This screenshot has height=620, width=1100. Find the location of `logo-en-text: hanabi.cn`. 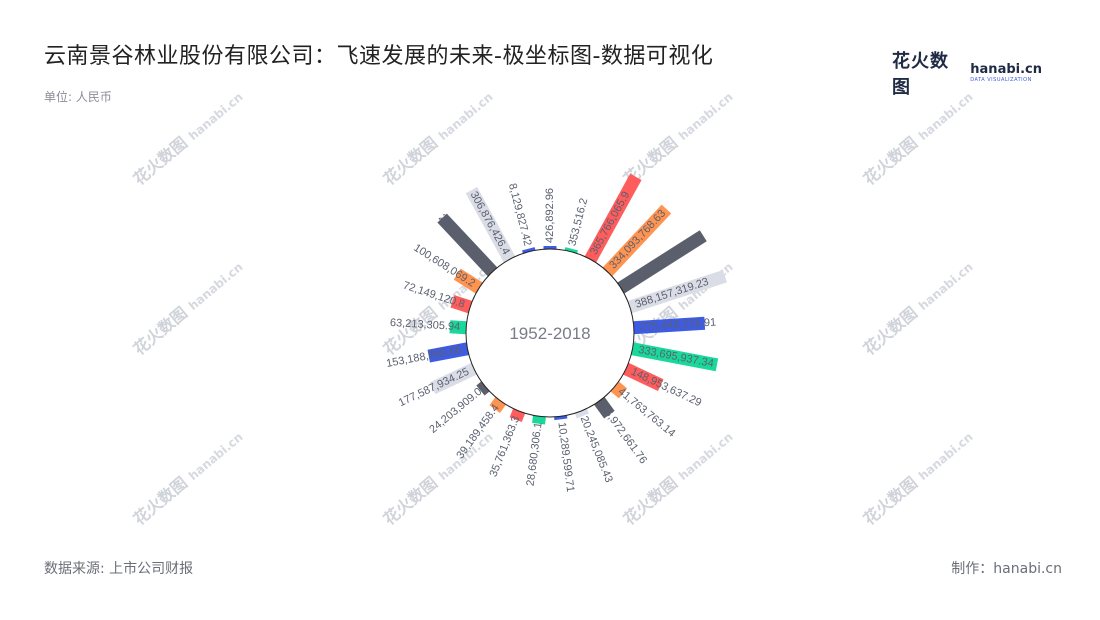

logo-en-text: hanabi.cn is located at coordinates (1006, 69).